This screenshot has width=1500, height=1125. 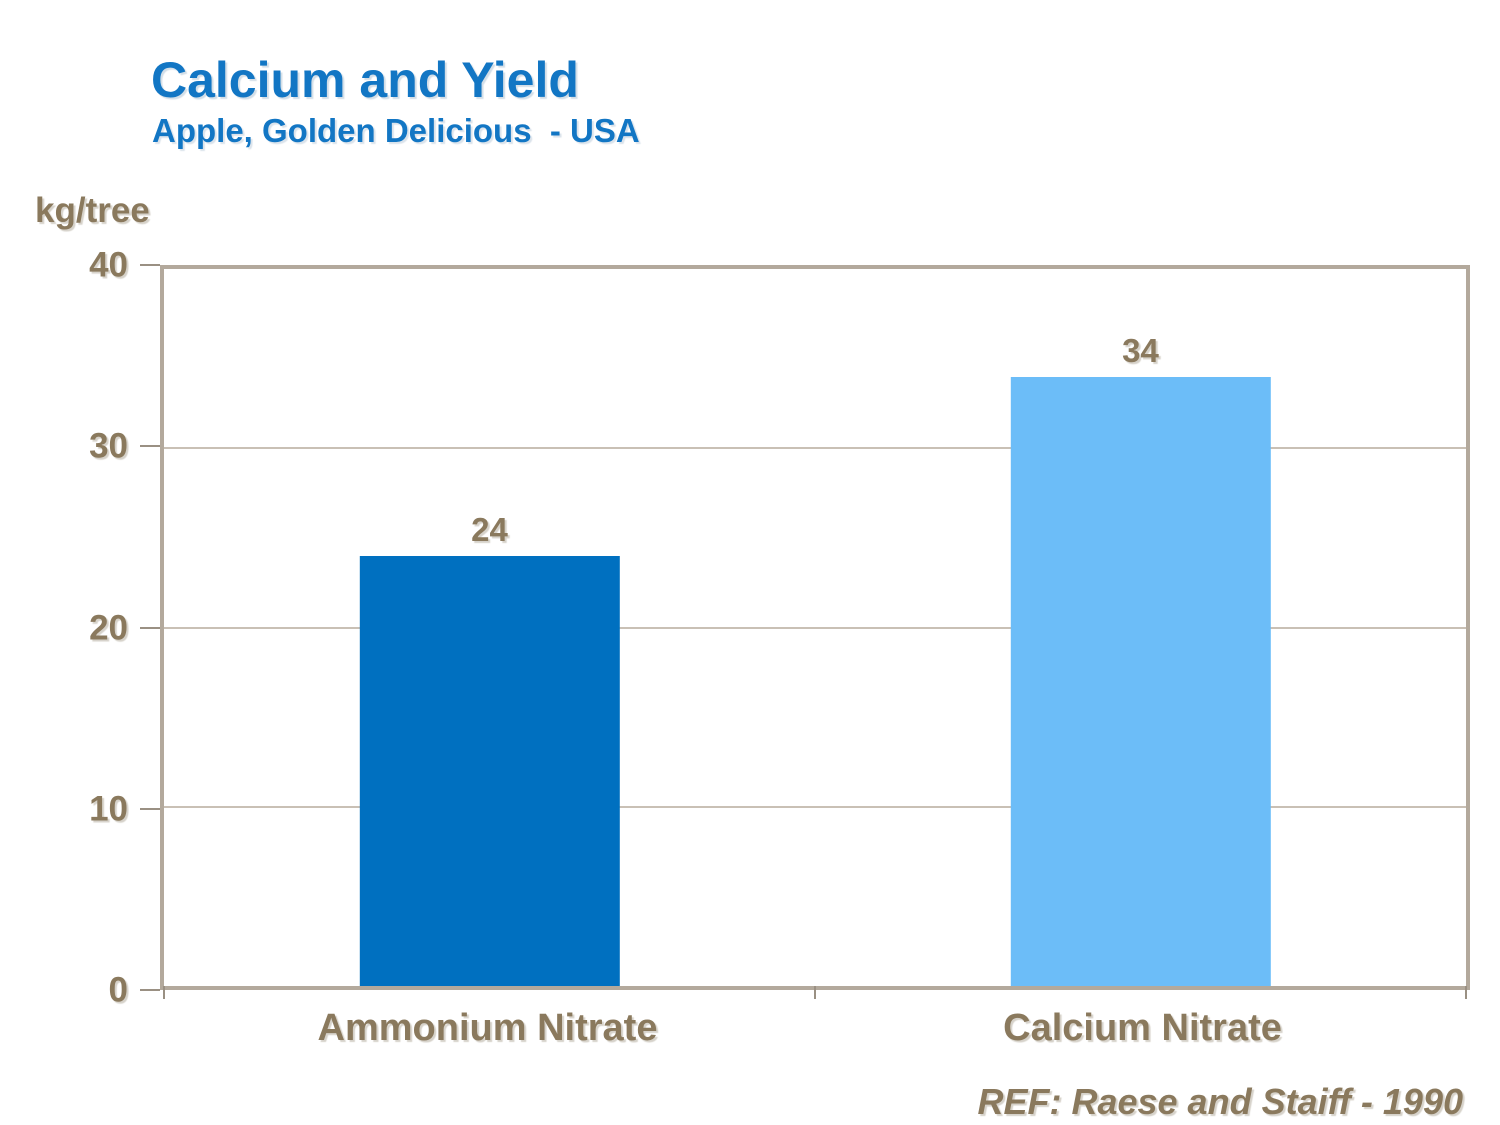 I want to click on chart-title: Calcium and Yield, so click(x=365, y=80).